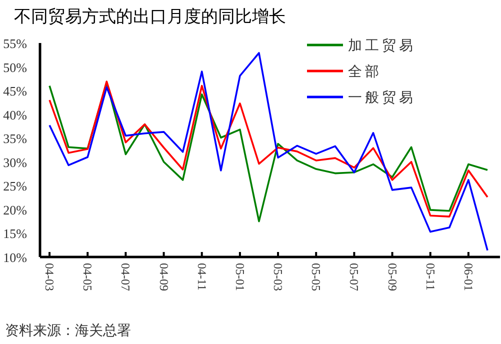  Describe the element at coordinates (382, 98) in the screenshot. I see `legend-label: 一般贸易` at that location.